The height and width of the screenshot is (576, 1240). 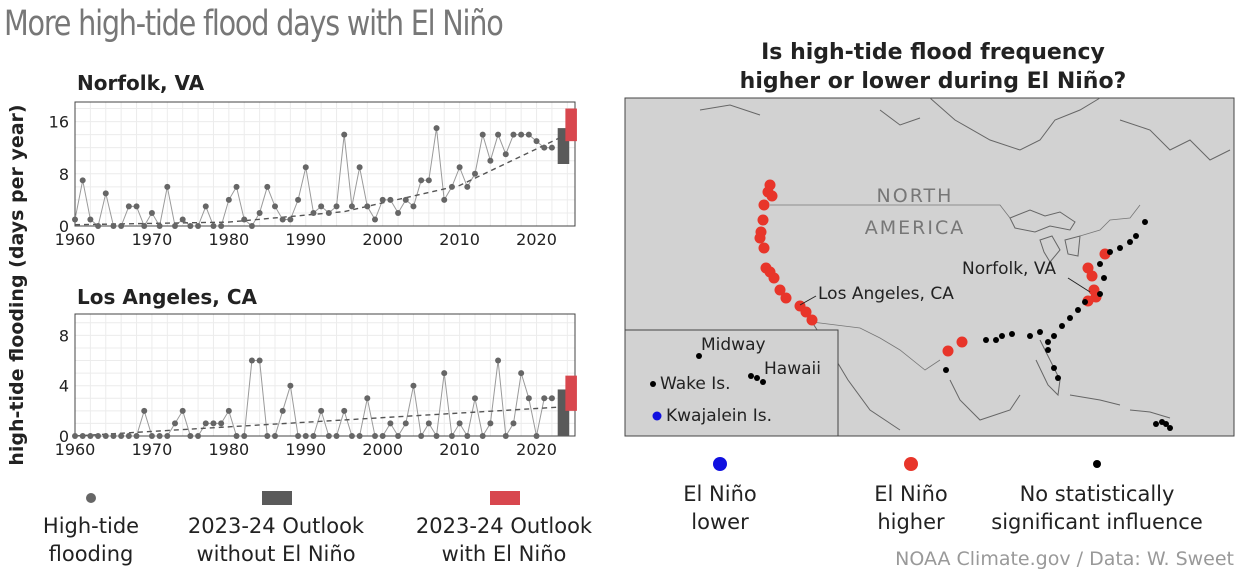 I want to click on legend-higher-marker, so click(x=911, y=464).